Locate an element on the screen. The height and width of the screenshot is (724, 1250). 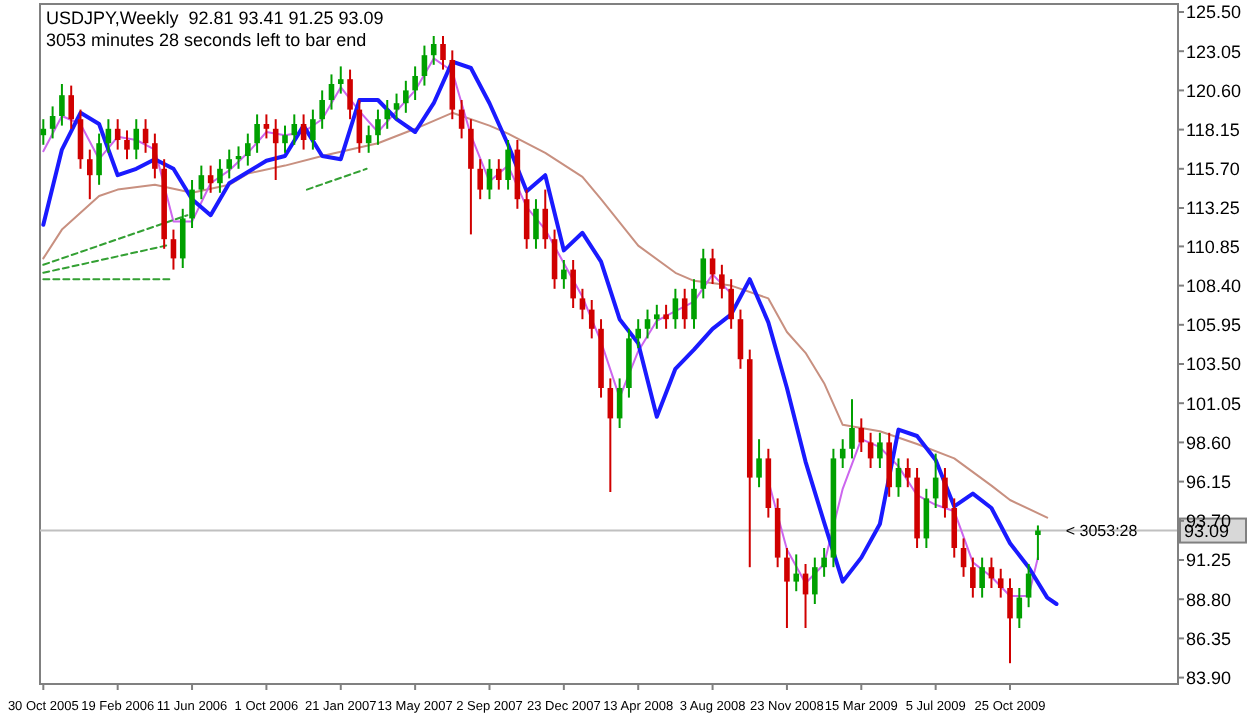
y-tick-label: 103.50 is located at coordinates (1214, 364).